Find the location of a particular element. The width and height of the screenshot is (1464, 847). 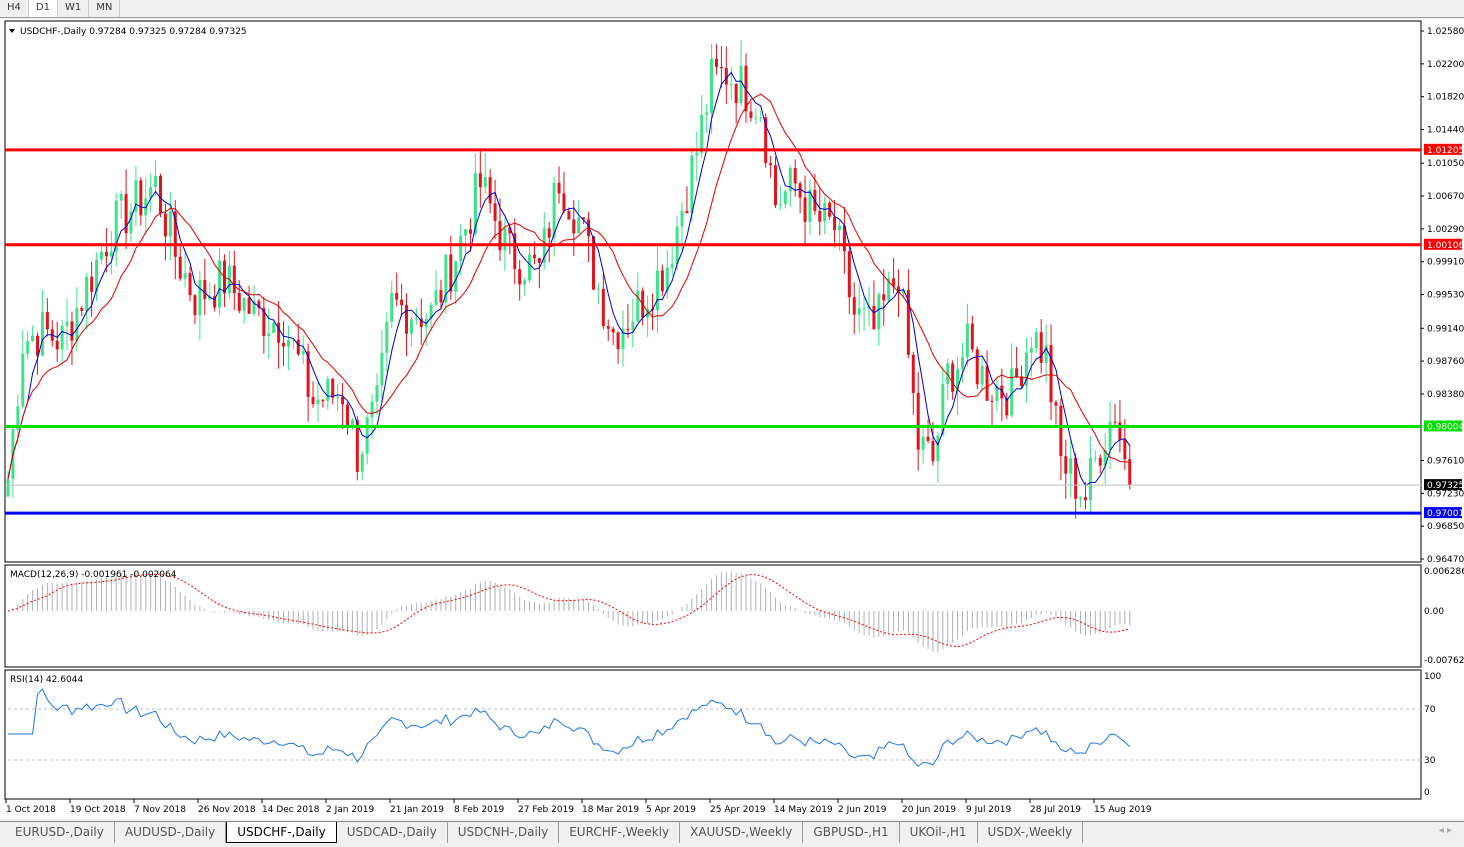

price-tick-label: 1.00290 is located at coordinates (1445, 230).